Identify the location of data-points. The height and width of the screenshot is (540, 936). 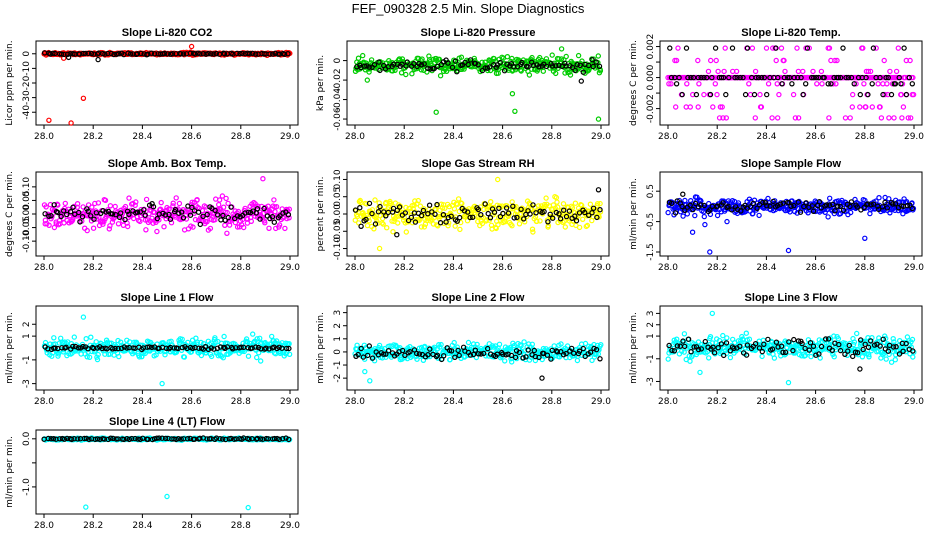
(167, 473).